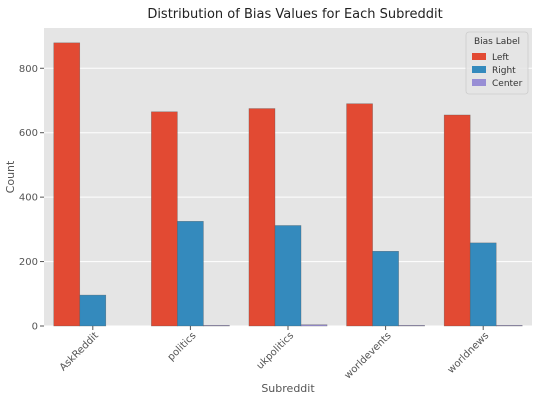  I want to click on y-tick-label: 400, so click(28, 198).